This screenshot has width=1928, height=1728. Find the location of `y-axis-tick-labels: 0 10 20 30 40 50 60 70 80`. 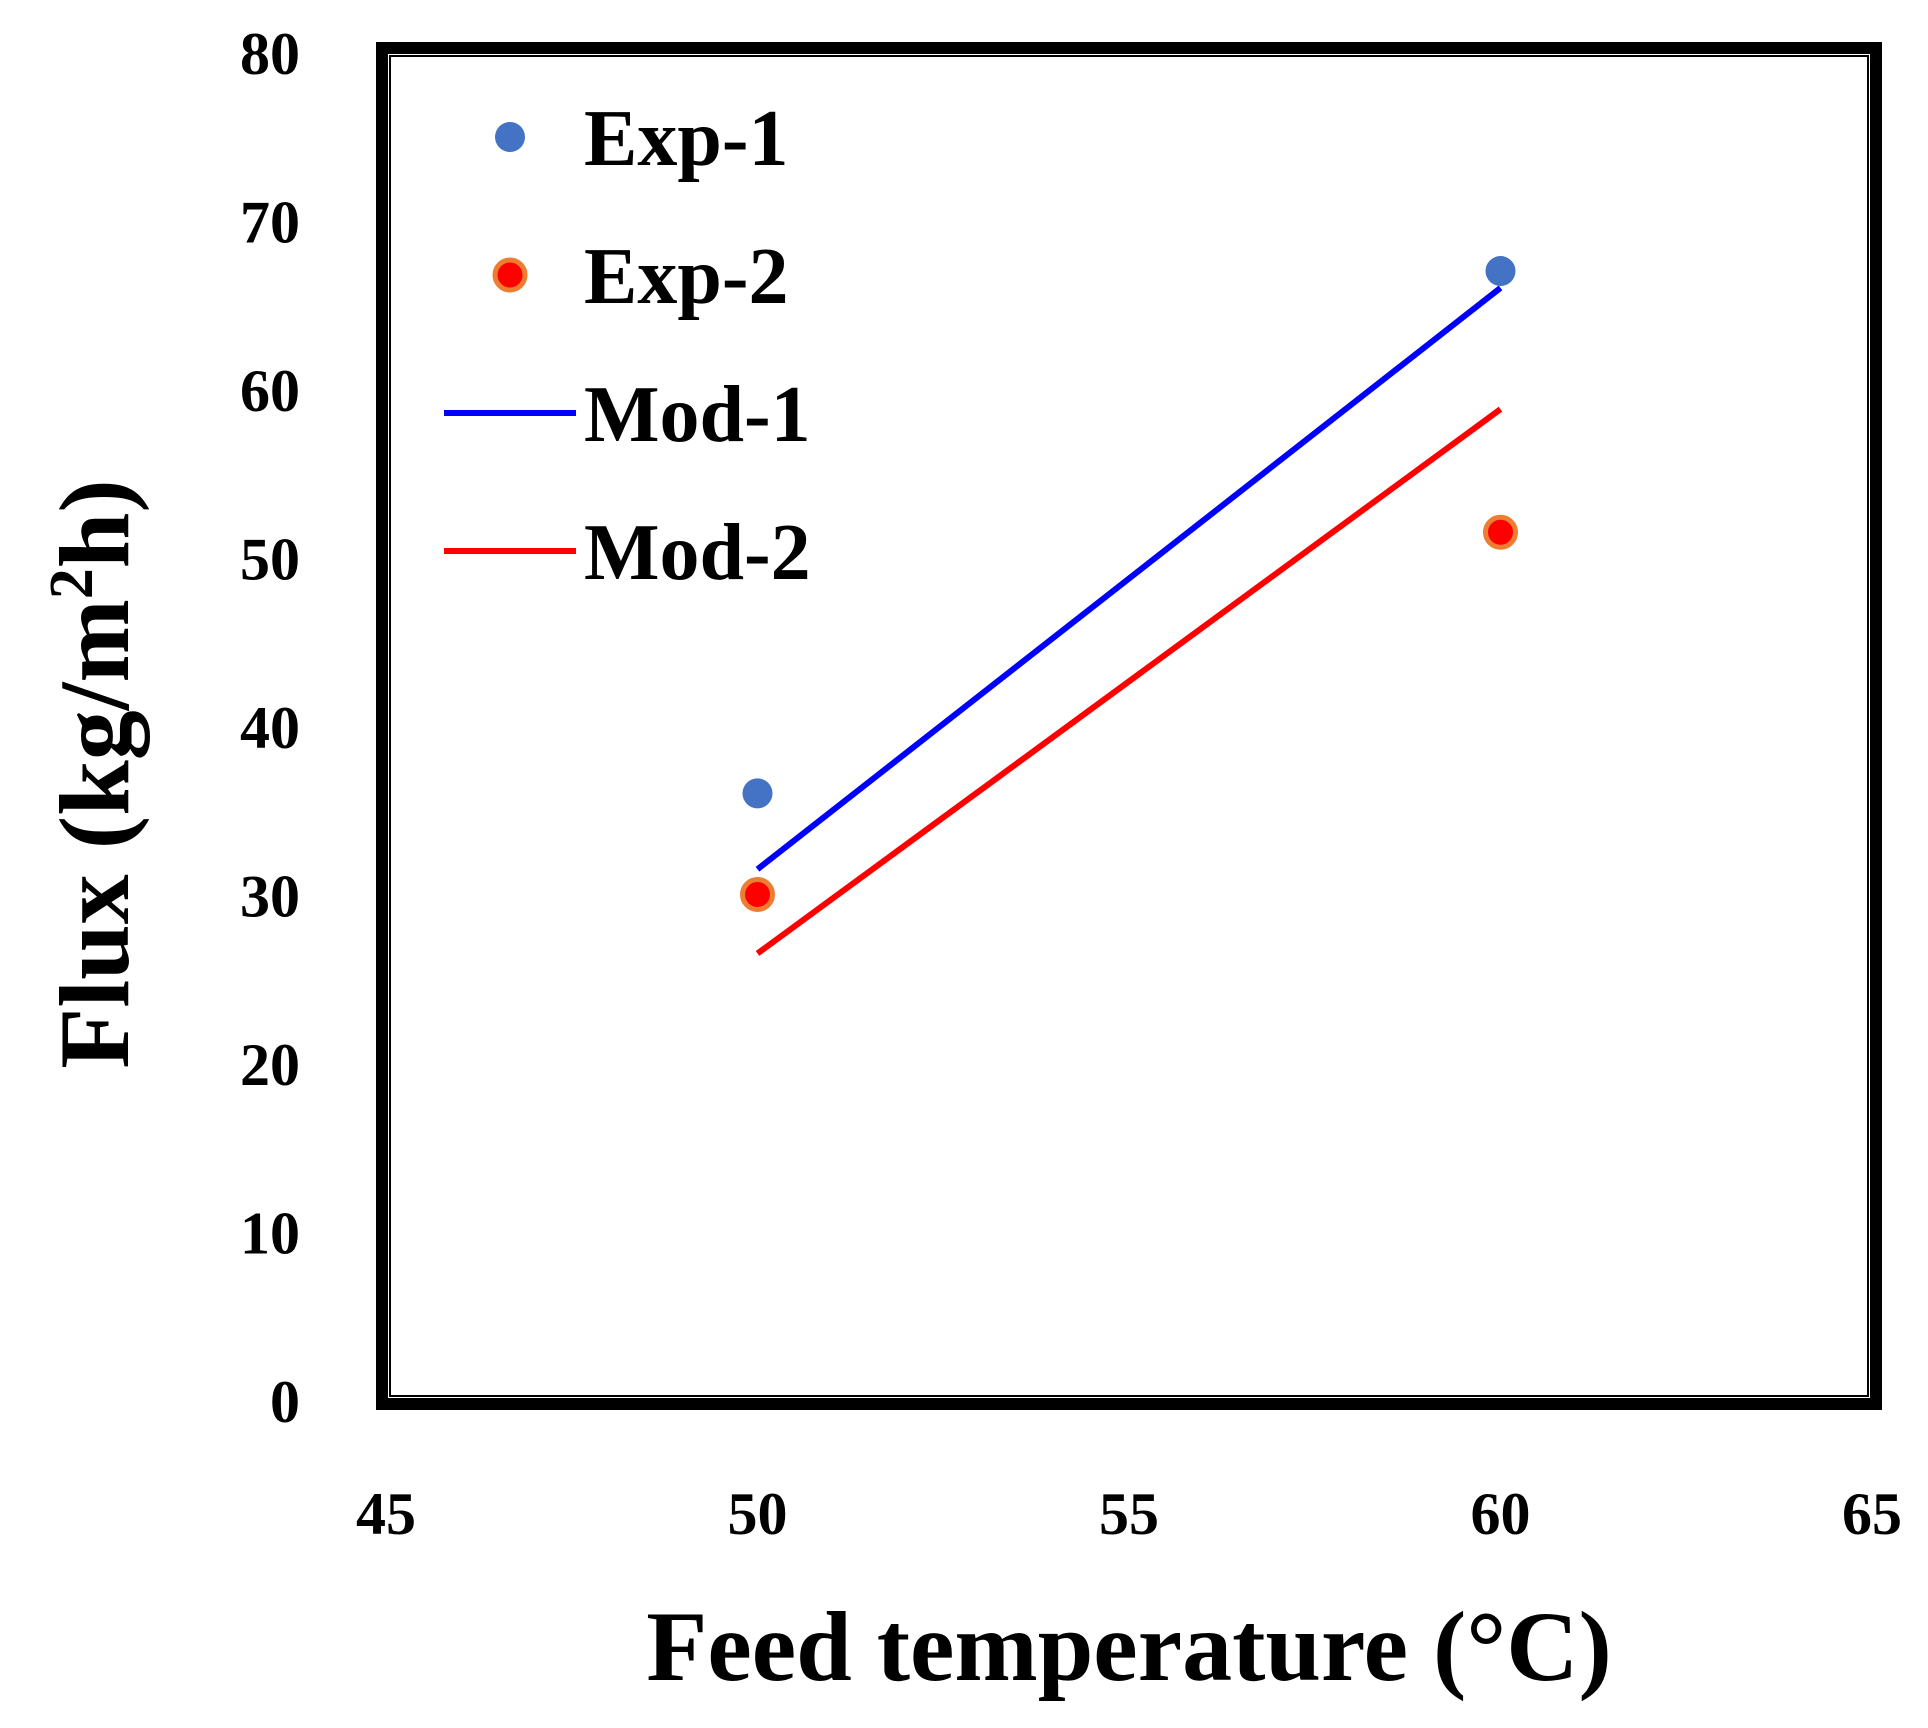

y-axis-tick-labels: 0 10 20 30 40 50 60 70 80 is located at coordinates (270, 728).